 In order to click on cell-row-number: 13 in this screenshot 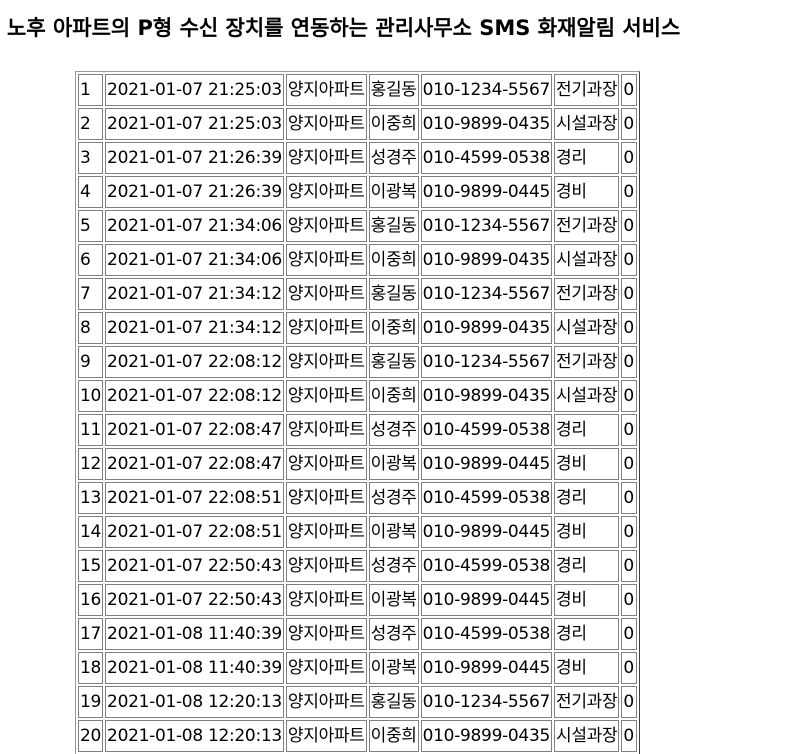, I will do `click(91, 498)`.